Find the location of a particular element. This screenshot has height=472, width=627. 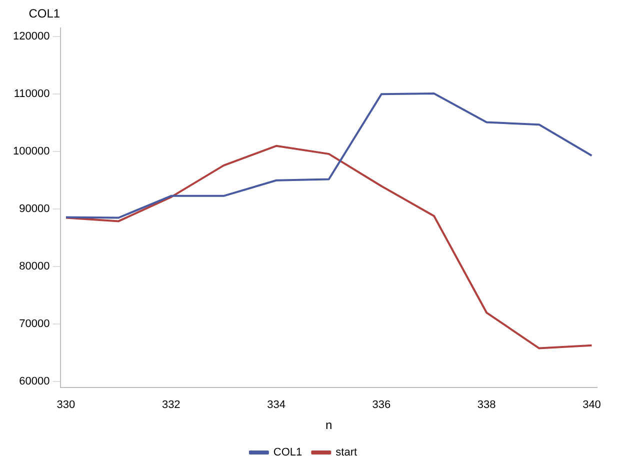

y-tick-label: 60000 is located at coordinates (34, 382).